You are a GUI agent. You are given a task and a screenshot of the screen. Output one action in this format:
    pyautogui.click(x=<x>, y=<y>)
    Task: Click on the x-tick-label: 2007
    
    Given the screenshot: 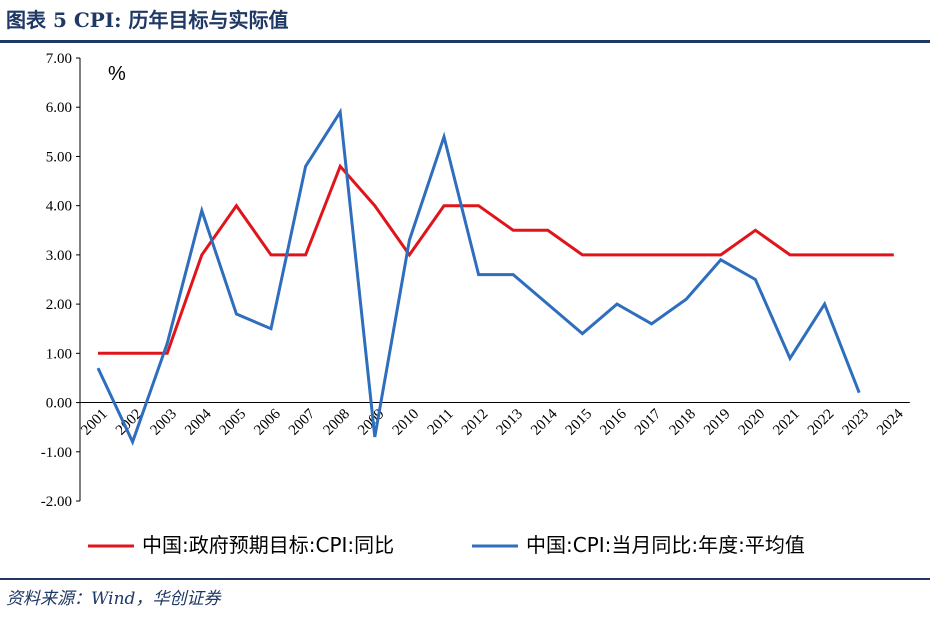 What is the action you would take?
    pyautogui.click(x=302, y=422)
    